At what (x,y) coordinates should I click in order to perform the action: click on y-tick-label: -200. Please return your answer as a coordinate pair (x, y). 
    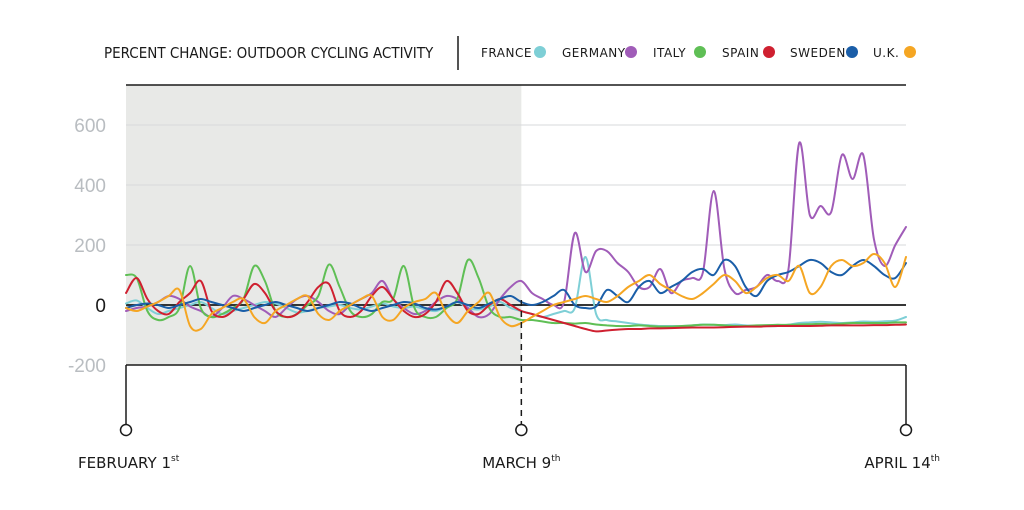
    Looking at the image, I should click on (87, 366).